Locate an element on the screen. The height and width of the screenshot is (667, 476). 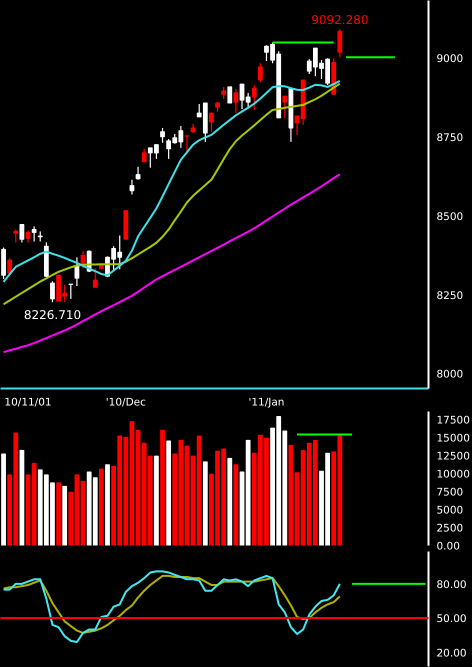
y-tick-label: 15000 is located at coordinates (453, 438).